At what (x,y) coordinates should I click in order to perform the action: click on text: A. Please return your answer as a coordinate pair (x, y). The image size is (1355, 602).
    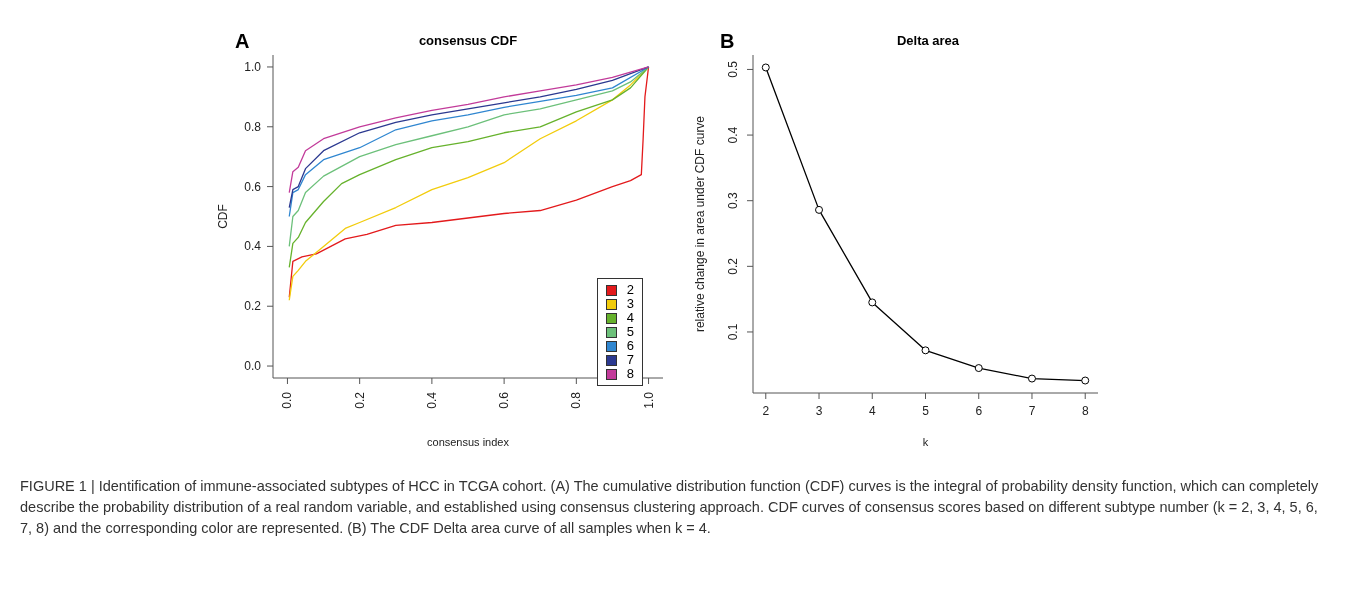
    Looking at the image, I should click on (242, 41).